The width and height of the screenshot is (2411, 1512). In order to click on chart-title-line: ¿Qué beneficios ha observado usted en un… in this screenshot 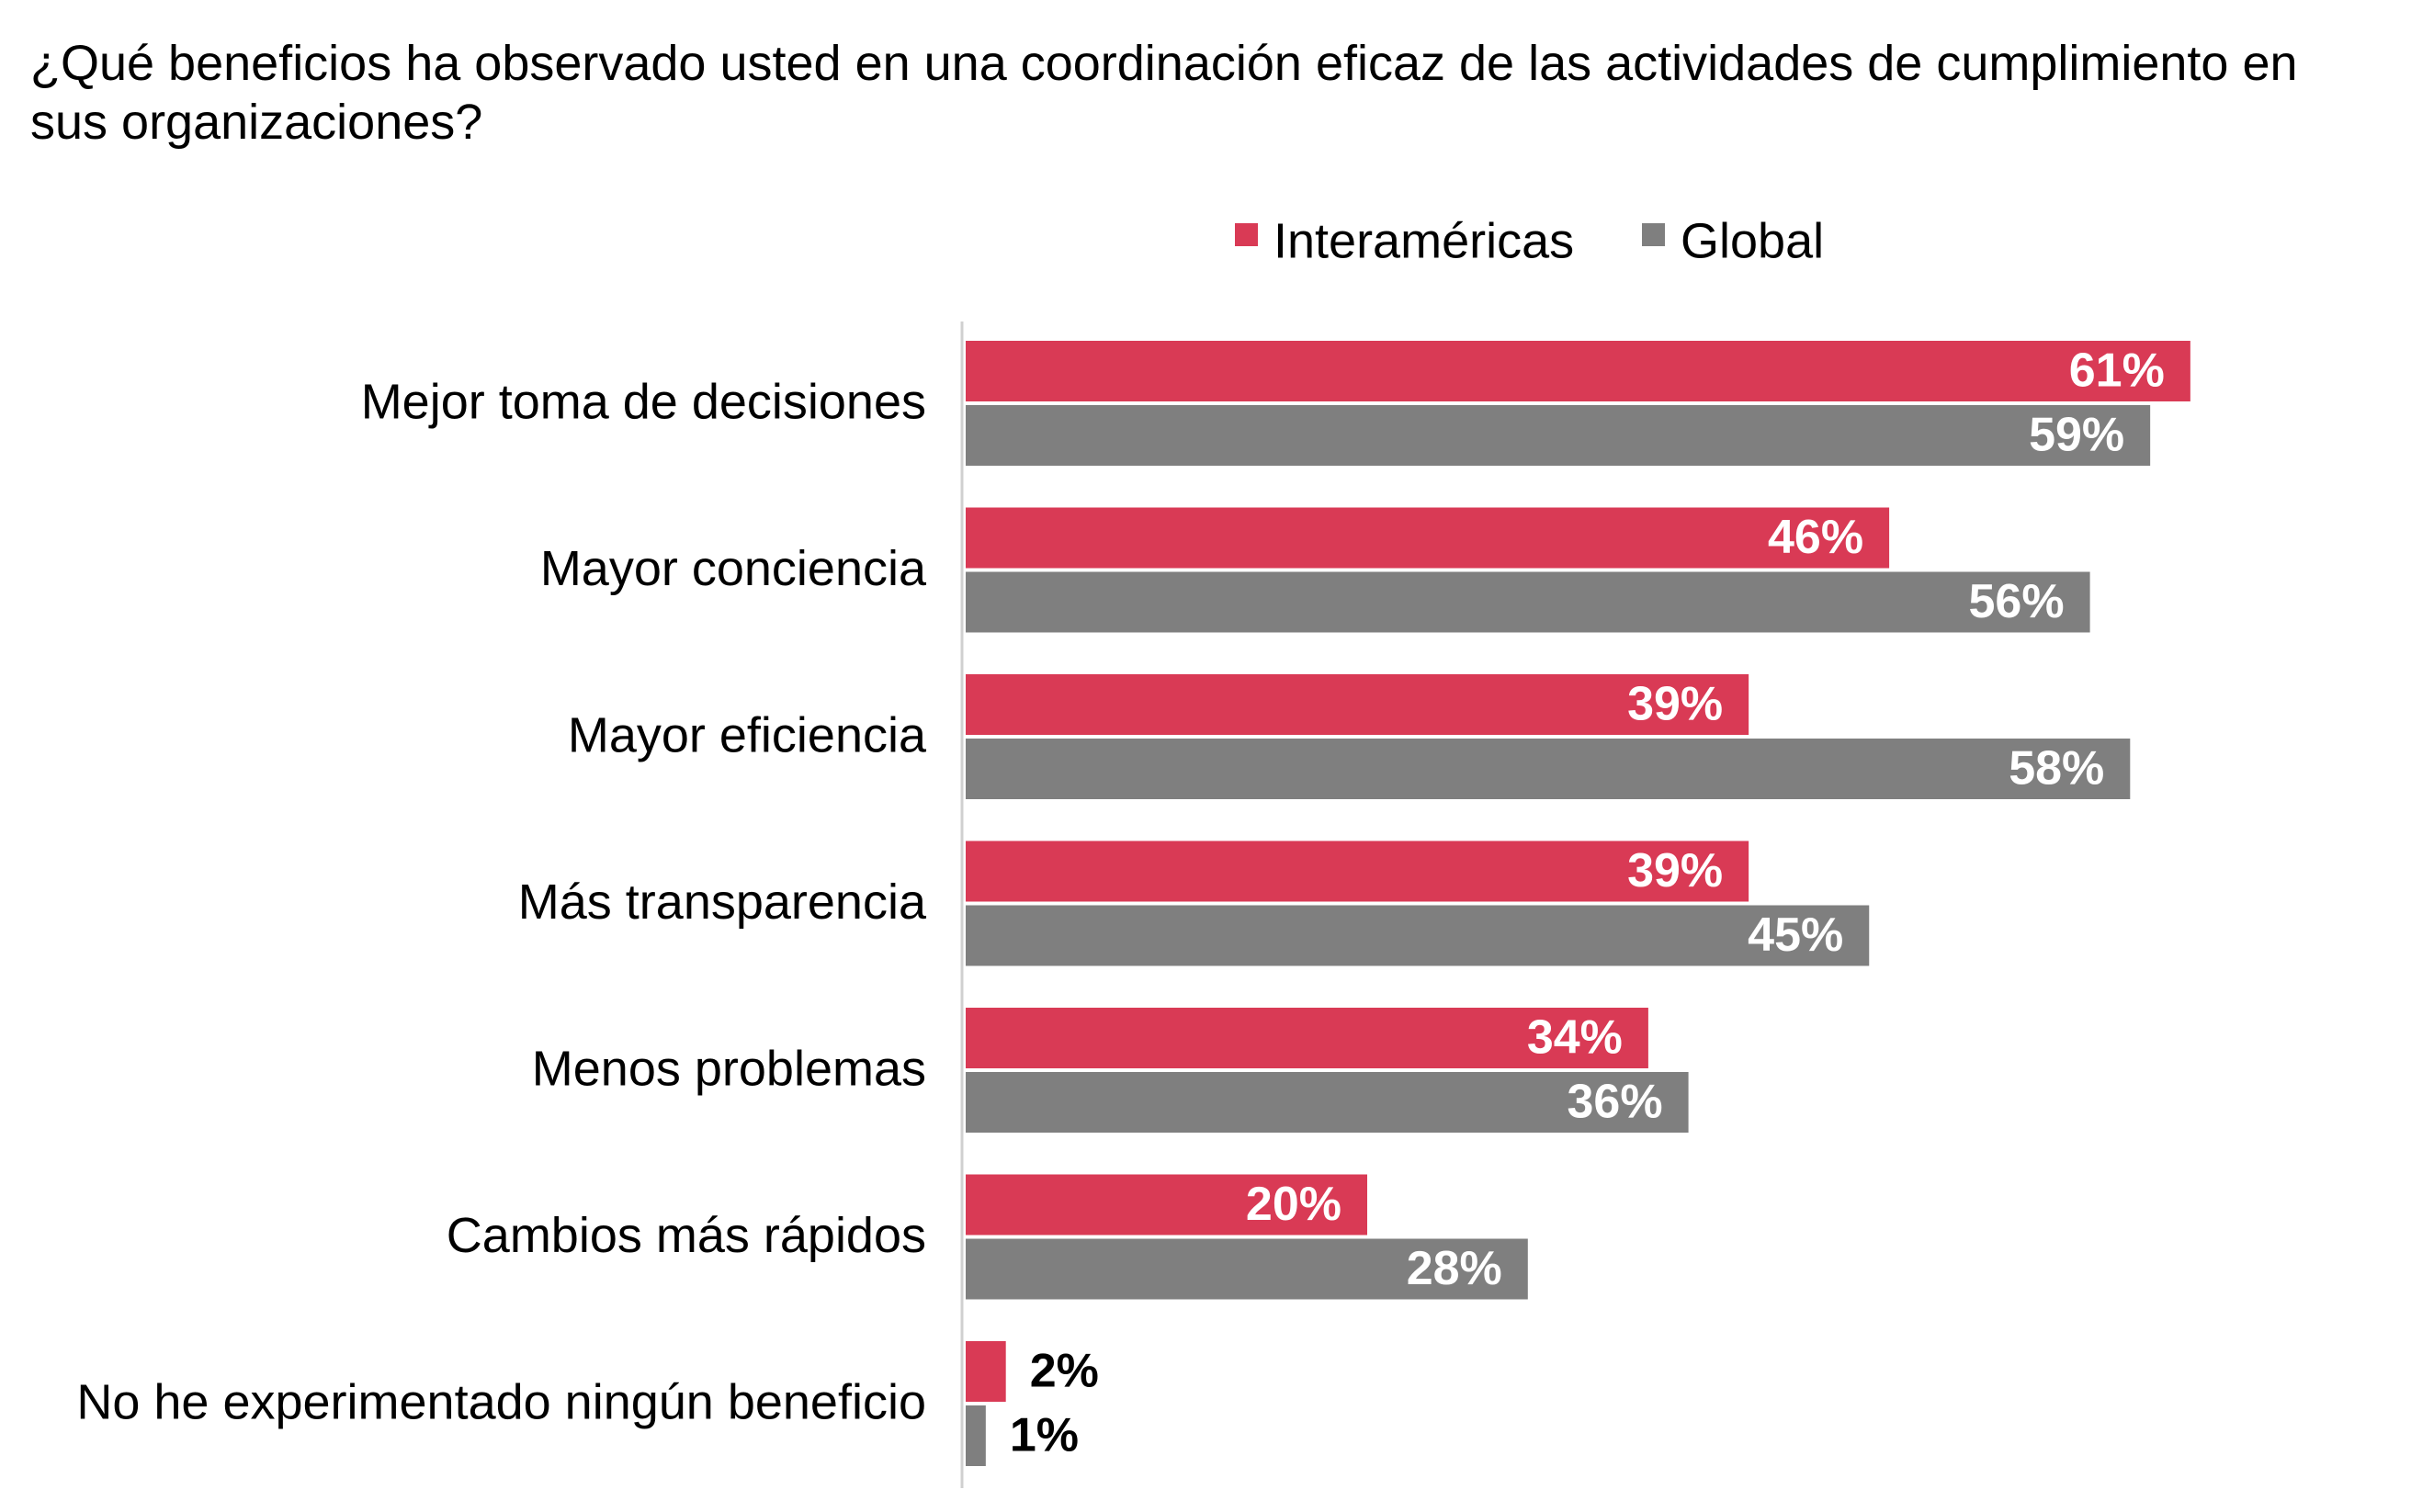, I will do `click(1164, 63)`.